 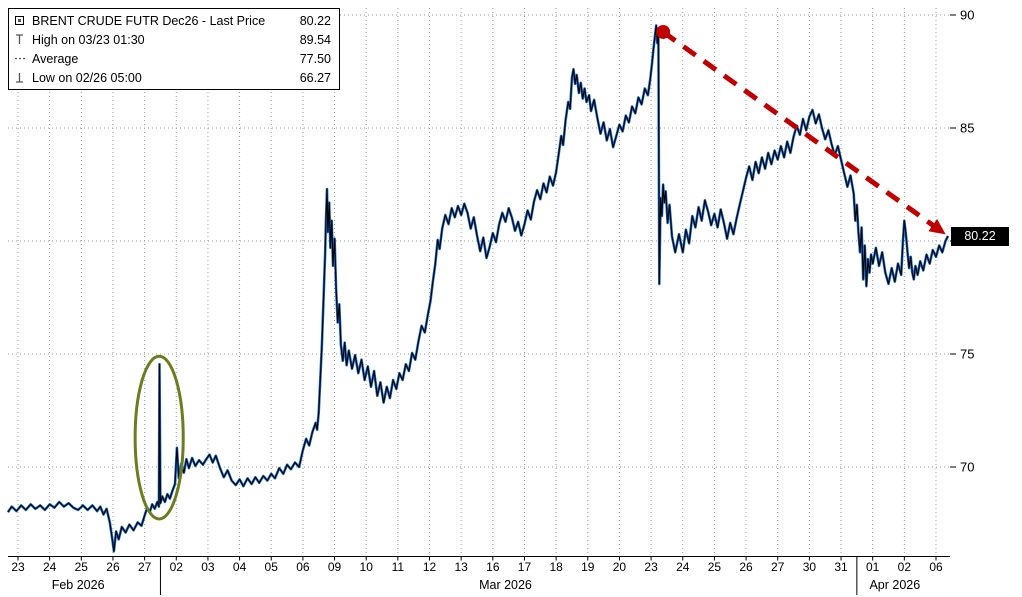 What do you see at coordinates (315, 77) in the screenshot?
I see `legend-value: 66.27` at bounding box center [315, 77].